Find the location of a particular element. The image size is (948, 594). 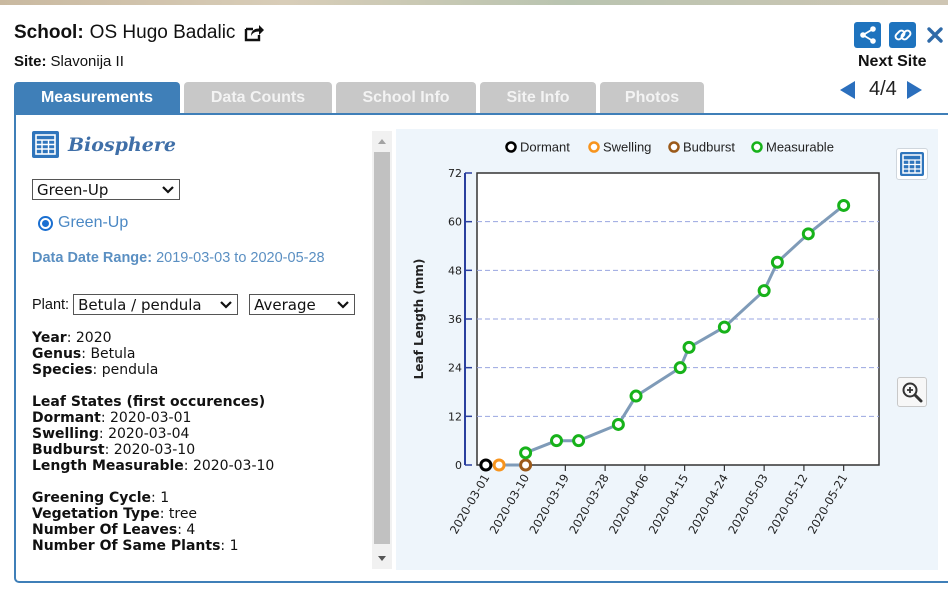

legend-label-dormant: Dormant is located at coordinates (545, 147).